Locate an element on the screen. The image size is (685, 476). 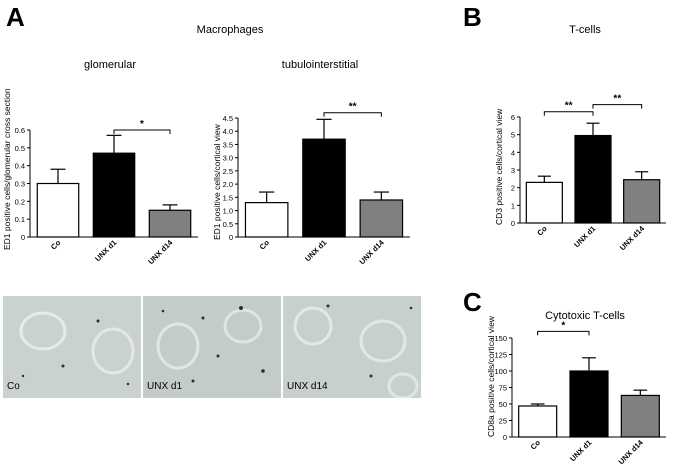
tub-ytick-label-8: 4.0 is located at coordinates (228, 131).